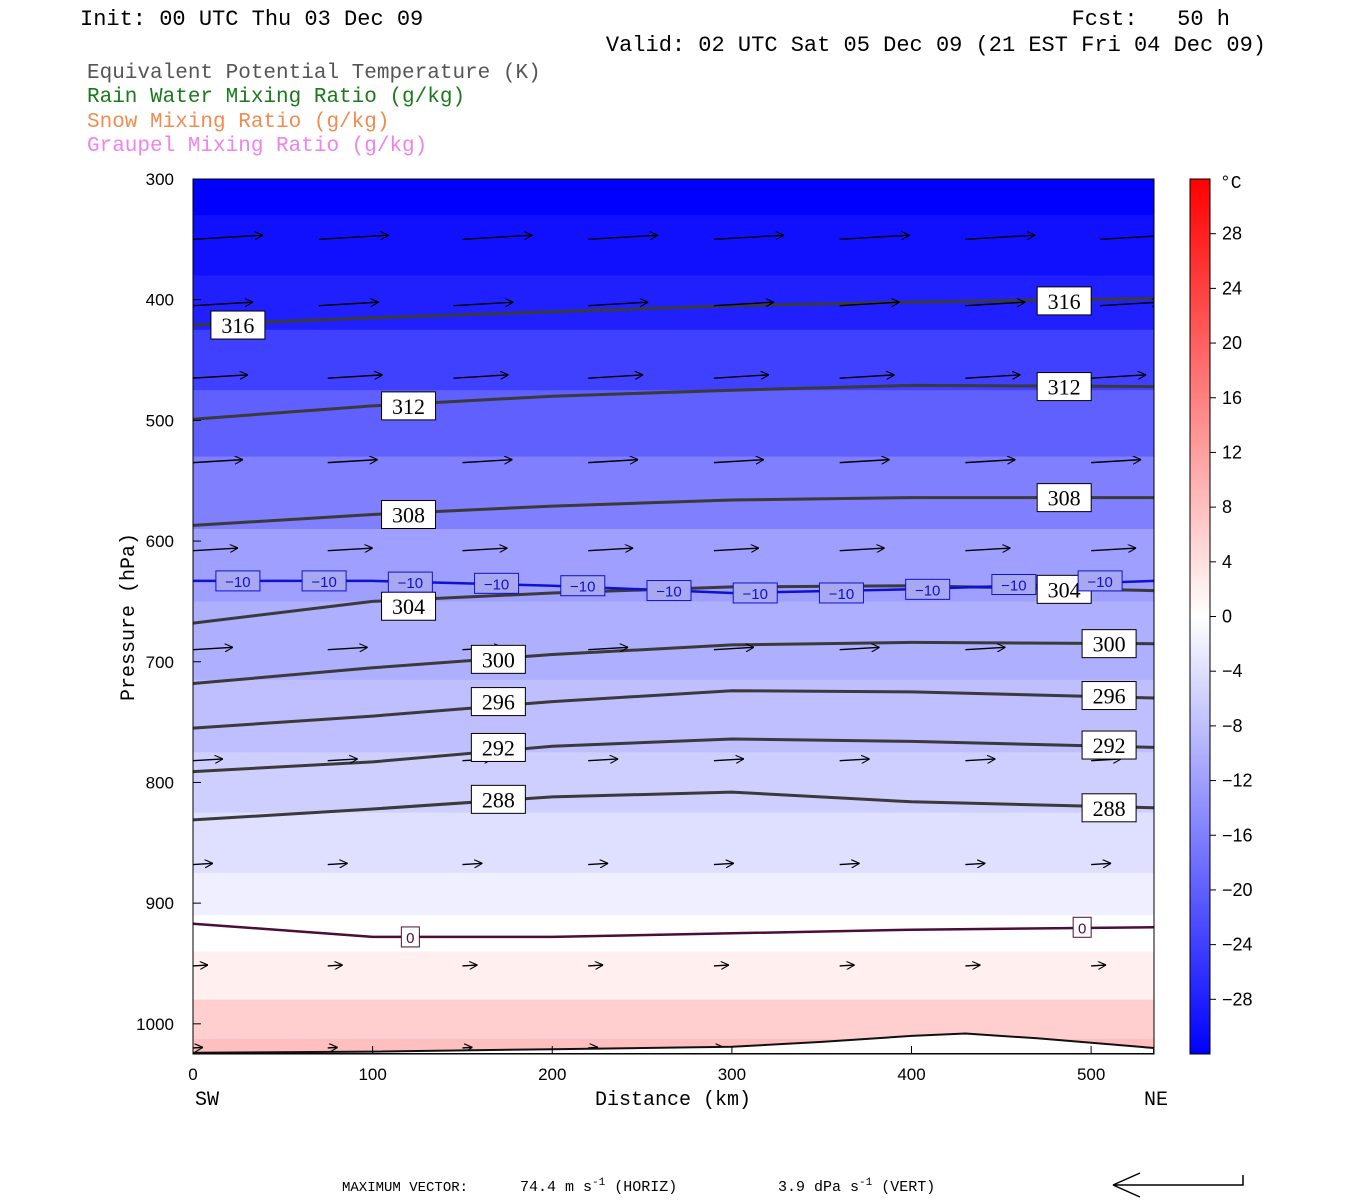 The image size is (1350, 1200). I want to click on theta-e-label: 300, so click(498, 659).